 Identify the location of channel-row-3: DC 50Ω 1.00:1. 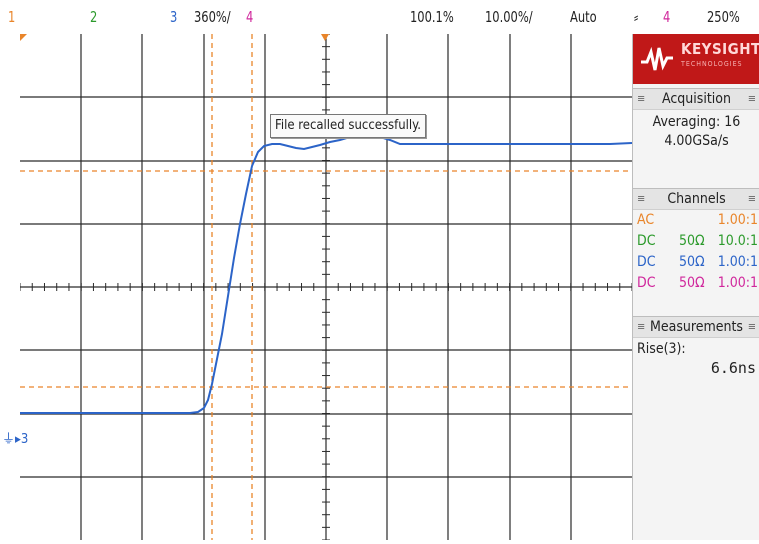
(696, 262).